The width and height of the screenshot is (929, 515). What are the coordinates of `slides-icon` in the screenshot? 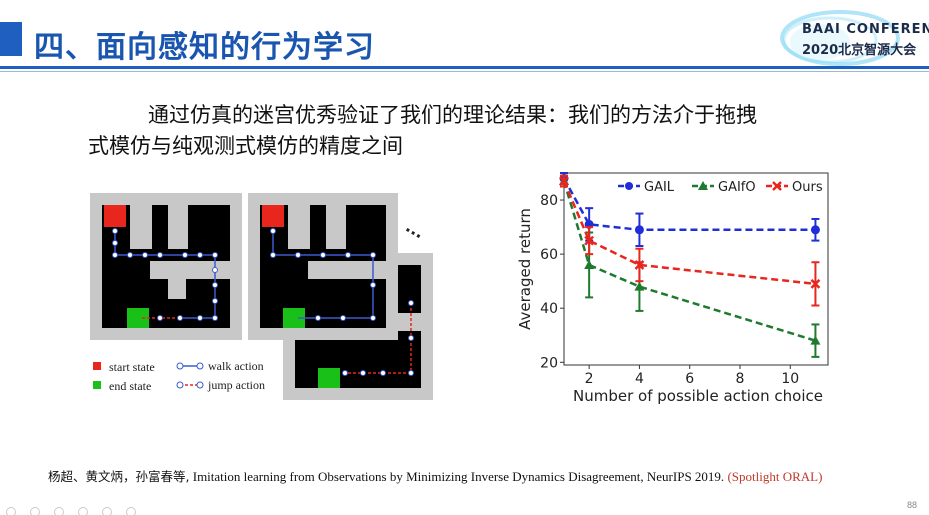 It's located at (83, 511).